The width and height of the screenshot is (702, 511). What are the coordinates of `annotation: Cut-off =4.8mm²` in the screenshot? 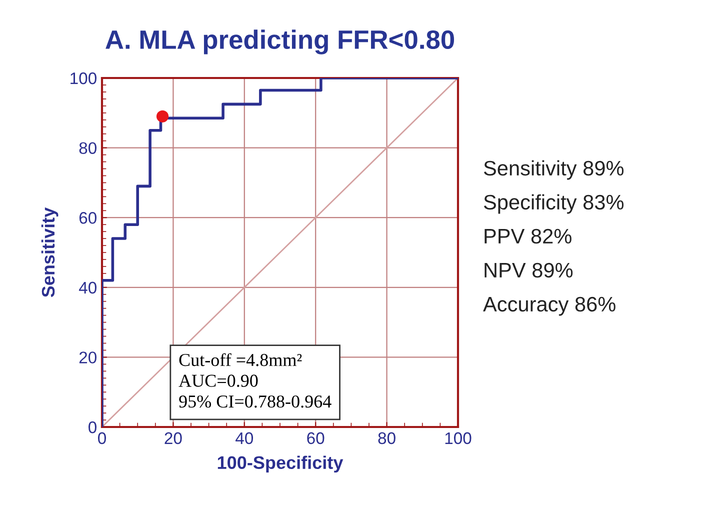 It's located at (240, 359).